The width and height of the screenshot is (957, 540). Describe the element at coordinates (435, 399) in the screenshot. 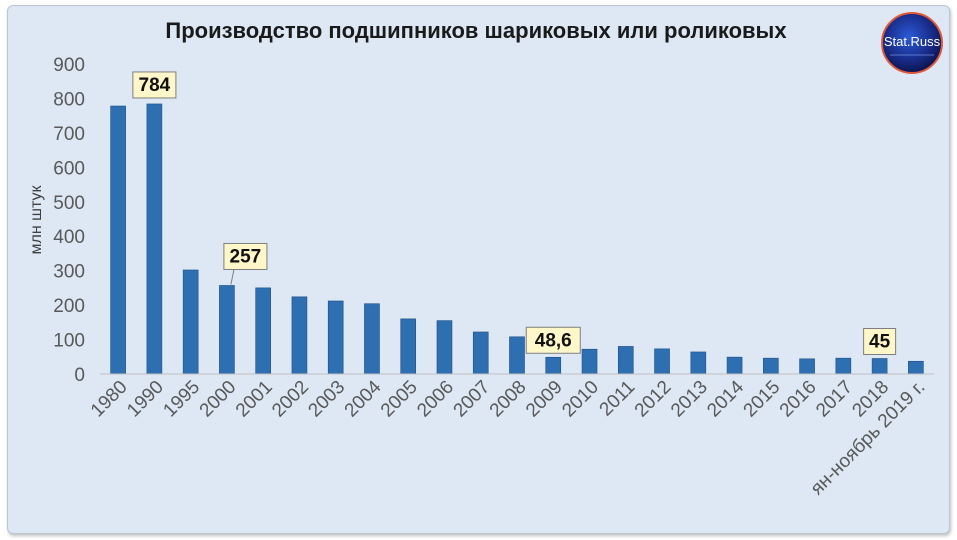

I see `x-tick-label: 2006` at that location.